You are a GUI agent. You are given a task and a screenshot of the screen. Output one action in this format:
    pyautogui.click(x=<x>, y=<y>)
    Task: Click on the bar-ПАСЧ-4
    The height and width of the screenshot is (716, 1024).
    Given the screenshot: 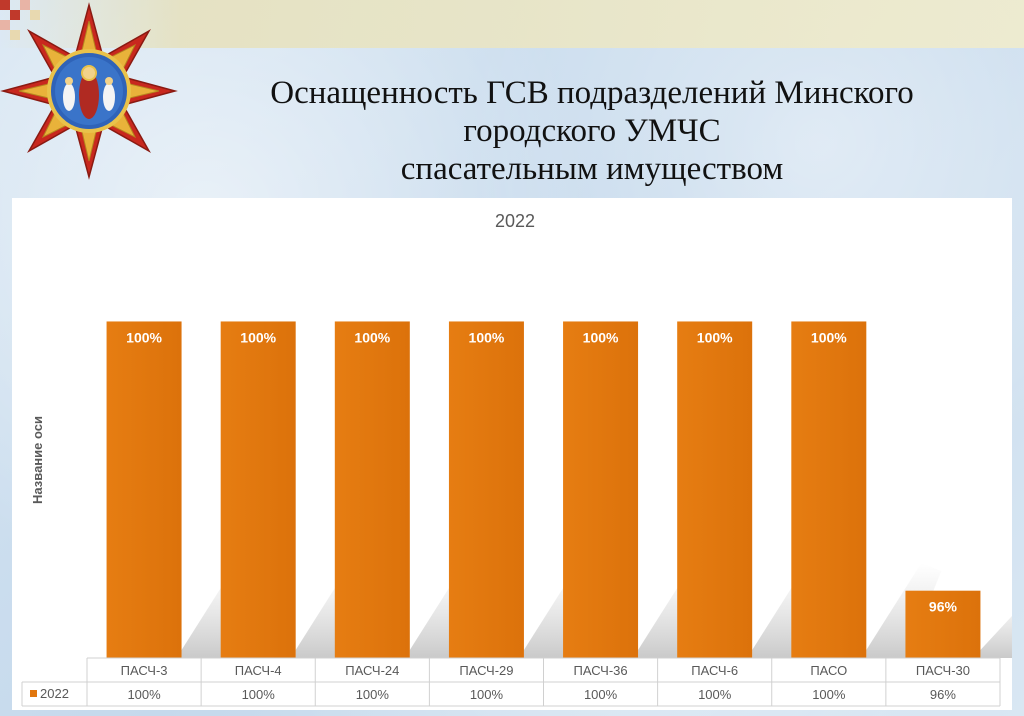 What is the action you would take?
    pyautogui.click(x=258, y=489)
    